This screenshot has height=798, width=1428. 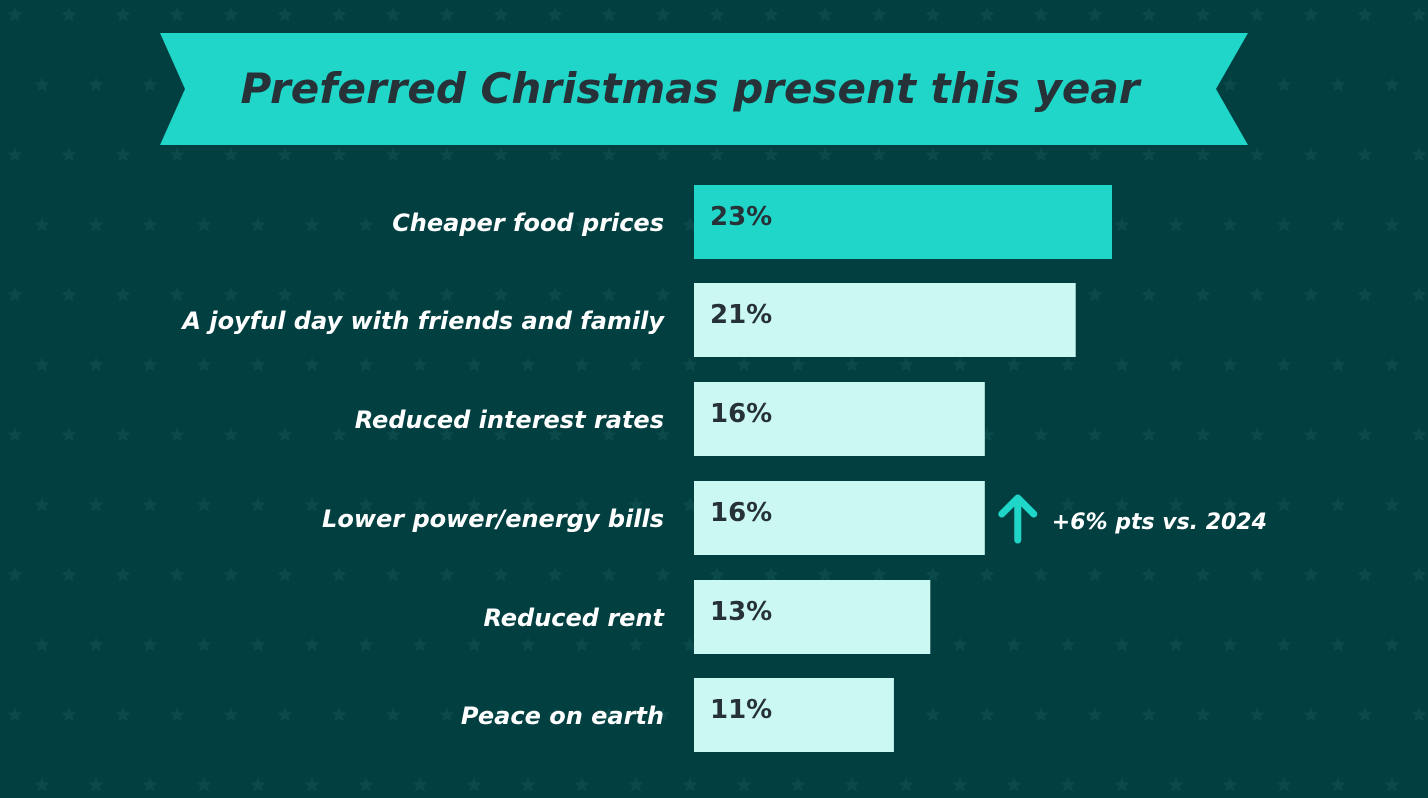 I want to click on category-label: Reduced interest rates, so click(x=509, y=420).